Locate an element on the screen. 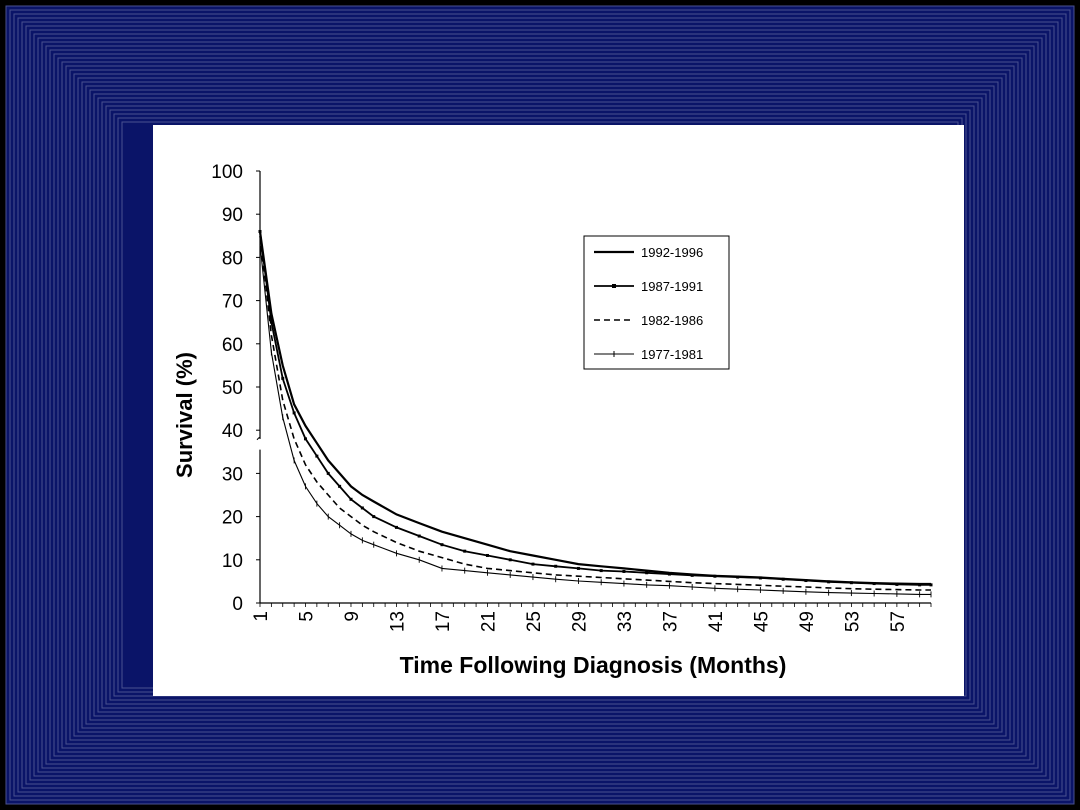  legend: 1992-1996 1987-1991 1982-1986 1977-1981 is located at coordinates (656, 302).